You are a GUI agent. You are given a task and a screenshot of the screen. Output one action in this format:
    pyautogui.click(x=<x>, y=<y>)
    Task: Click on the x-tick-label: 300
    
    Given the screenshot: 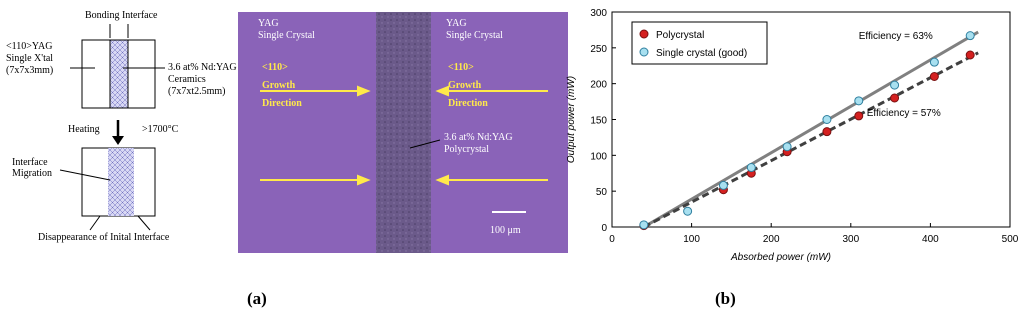 What is the action you would take?
    pyautogui.click(x=850, y=239)
    